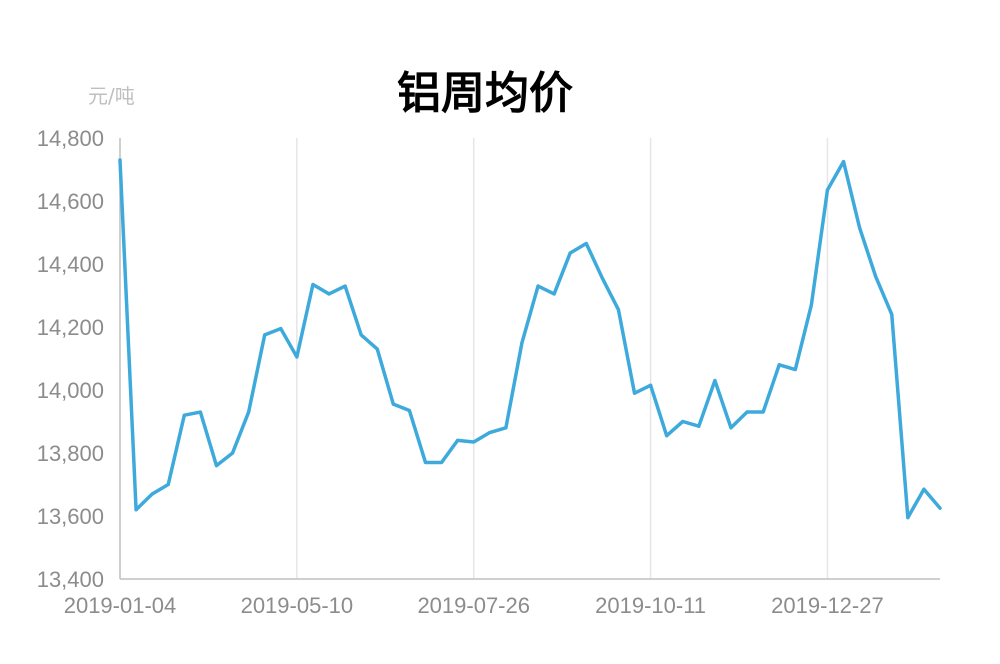 This screenshot has height=664, width=1000. Describe the element at coordinates (120, 605) in the screenshot. I see `x-tick-label: 2019-01-04` at that location.